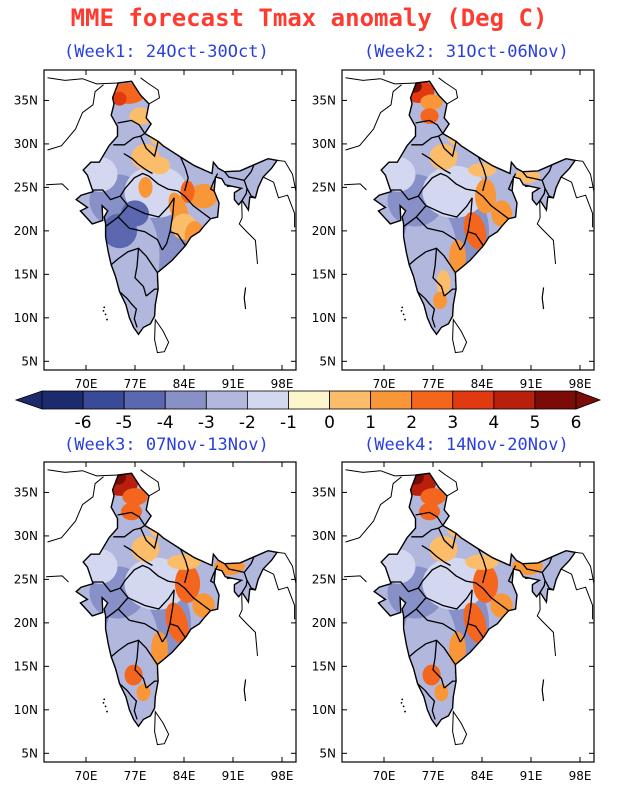 The width and height of the screenshot is (618, 800). Describe the element at coordinates (370, 421) in the screenshot. I see `colorbar-label: 1` at that location.